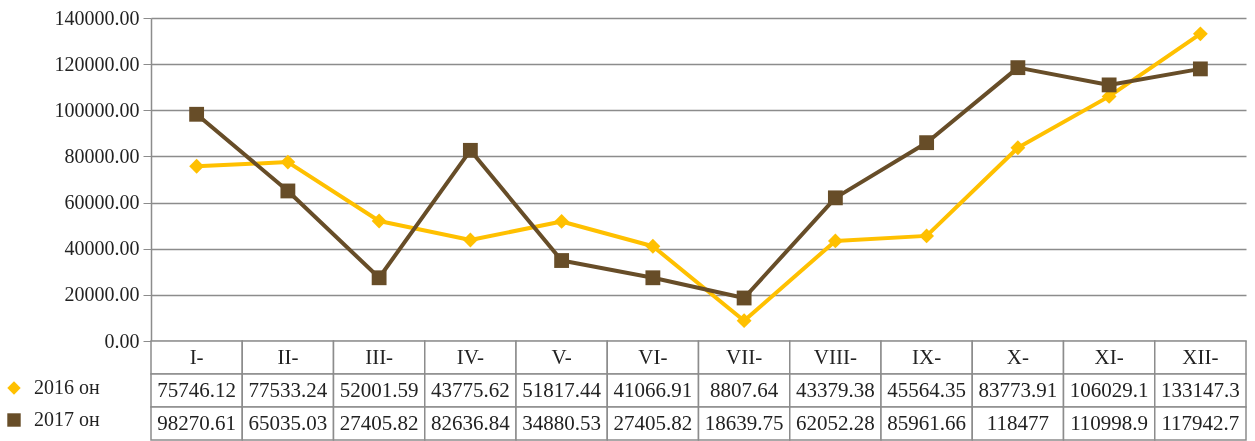 The image size is (1255, 441). Describe the element at coordinates (288, 422) in the screenshot. I see `data-label: 65035.03` at that location.